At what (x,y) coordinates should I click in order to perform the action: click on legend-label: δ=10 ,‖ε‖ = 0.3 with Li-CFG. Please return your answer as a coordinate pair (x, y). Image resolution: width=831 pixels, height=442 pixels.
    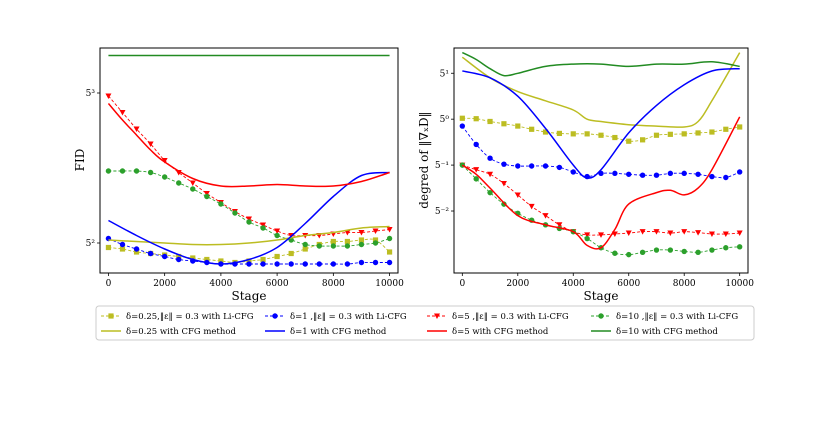
    Looking at the image, I should click on (677, 317).